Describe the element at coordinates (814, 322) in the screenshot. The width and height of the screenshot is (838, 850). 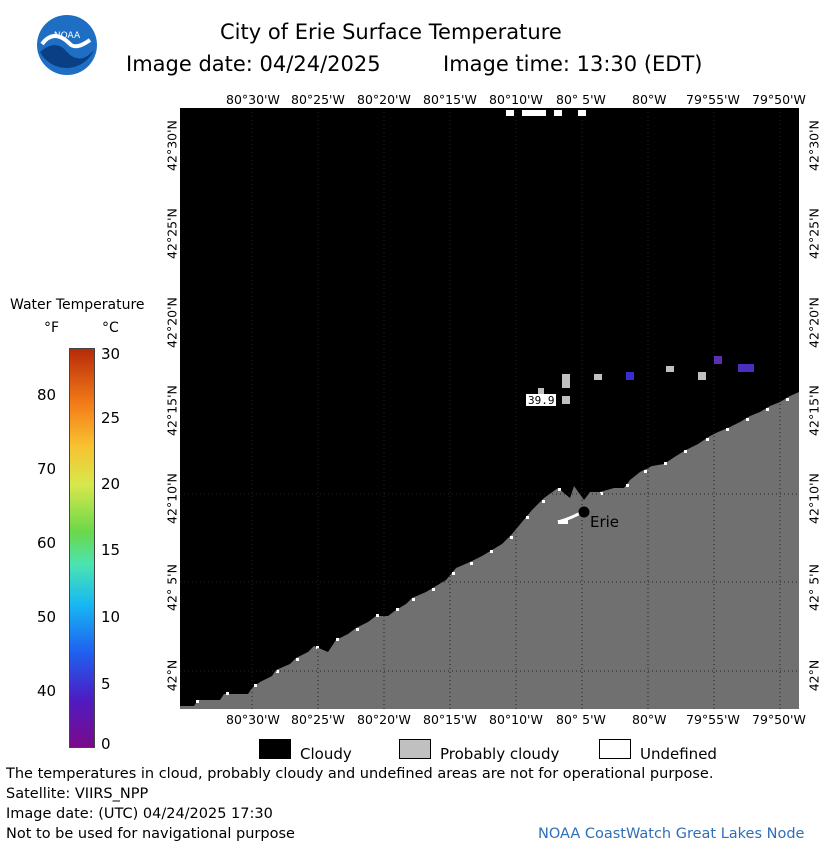
I see `lat-right-label: 42°20'N` at that location.